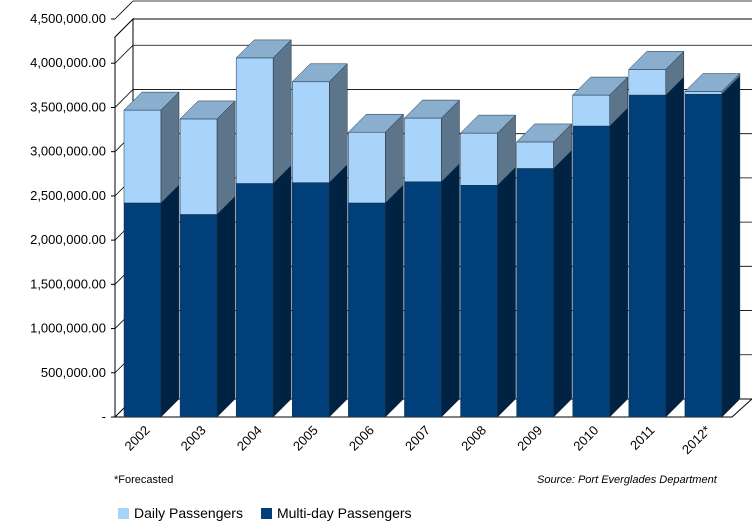  Describe the element at coordinates (193, 438) in the screenshot. I see `x-tick-label: 2003` at that location.